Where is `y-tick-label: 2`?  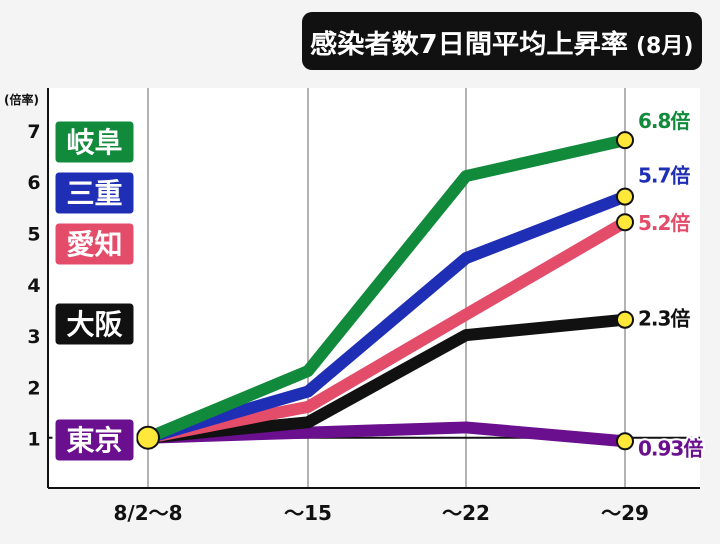 y-tick-label: 2 is located at coordinates (33, 388).